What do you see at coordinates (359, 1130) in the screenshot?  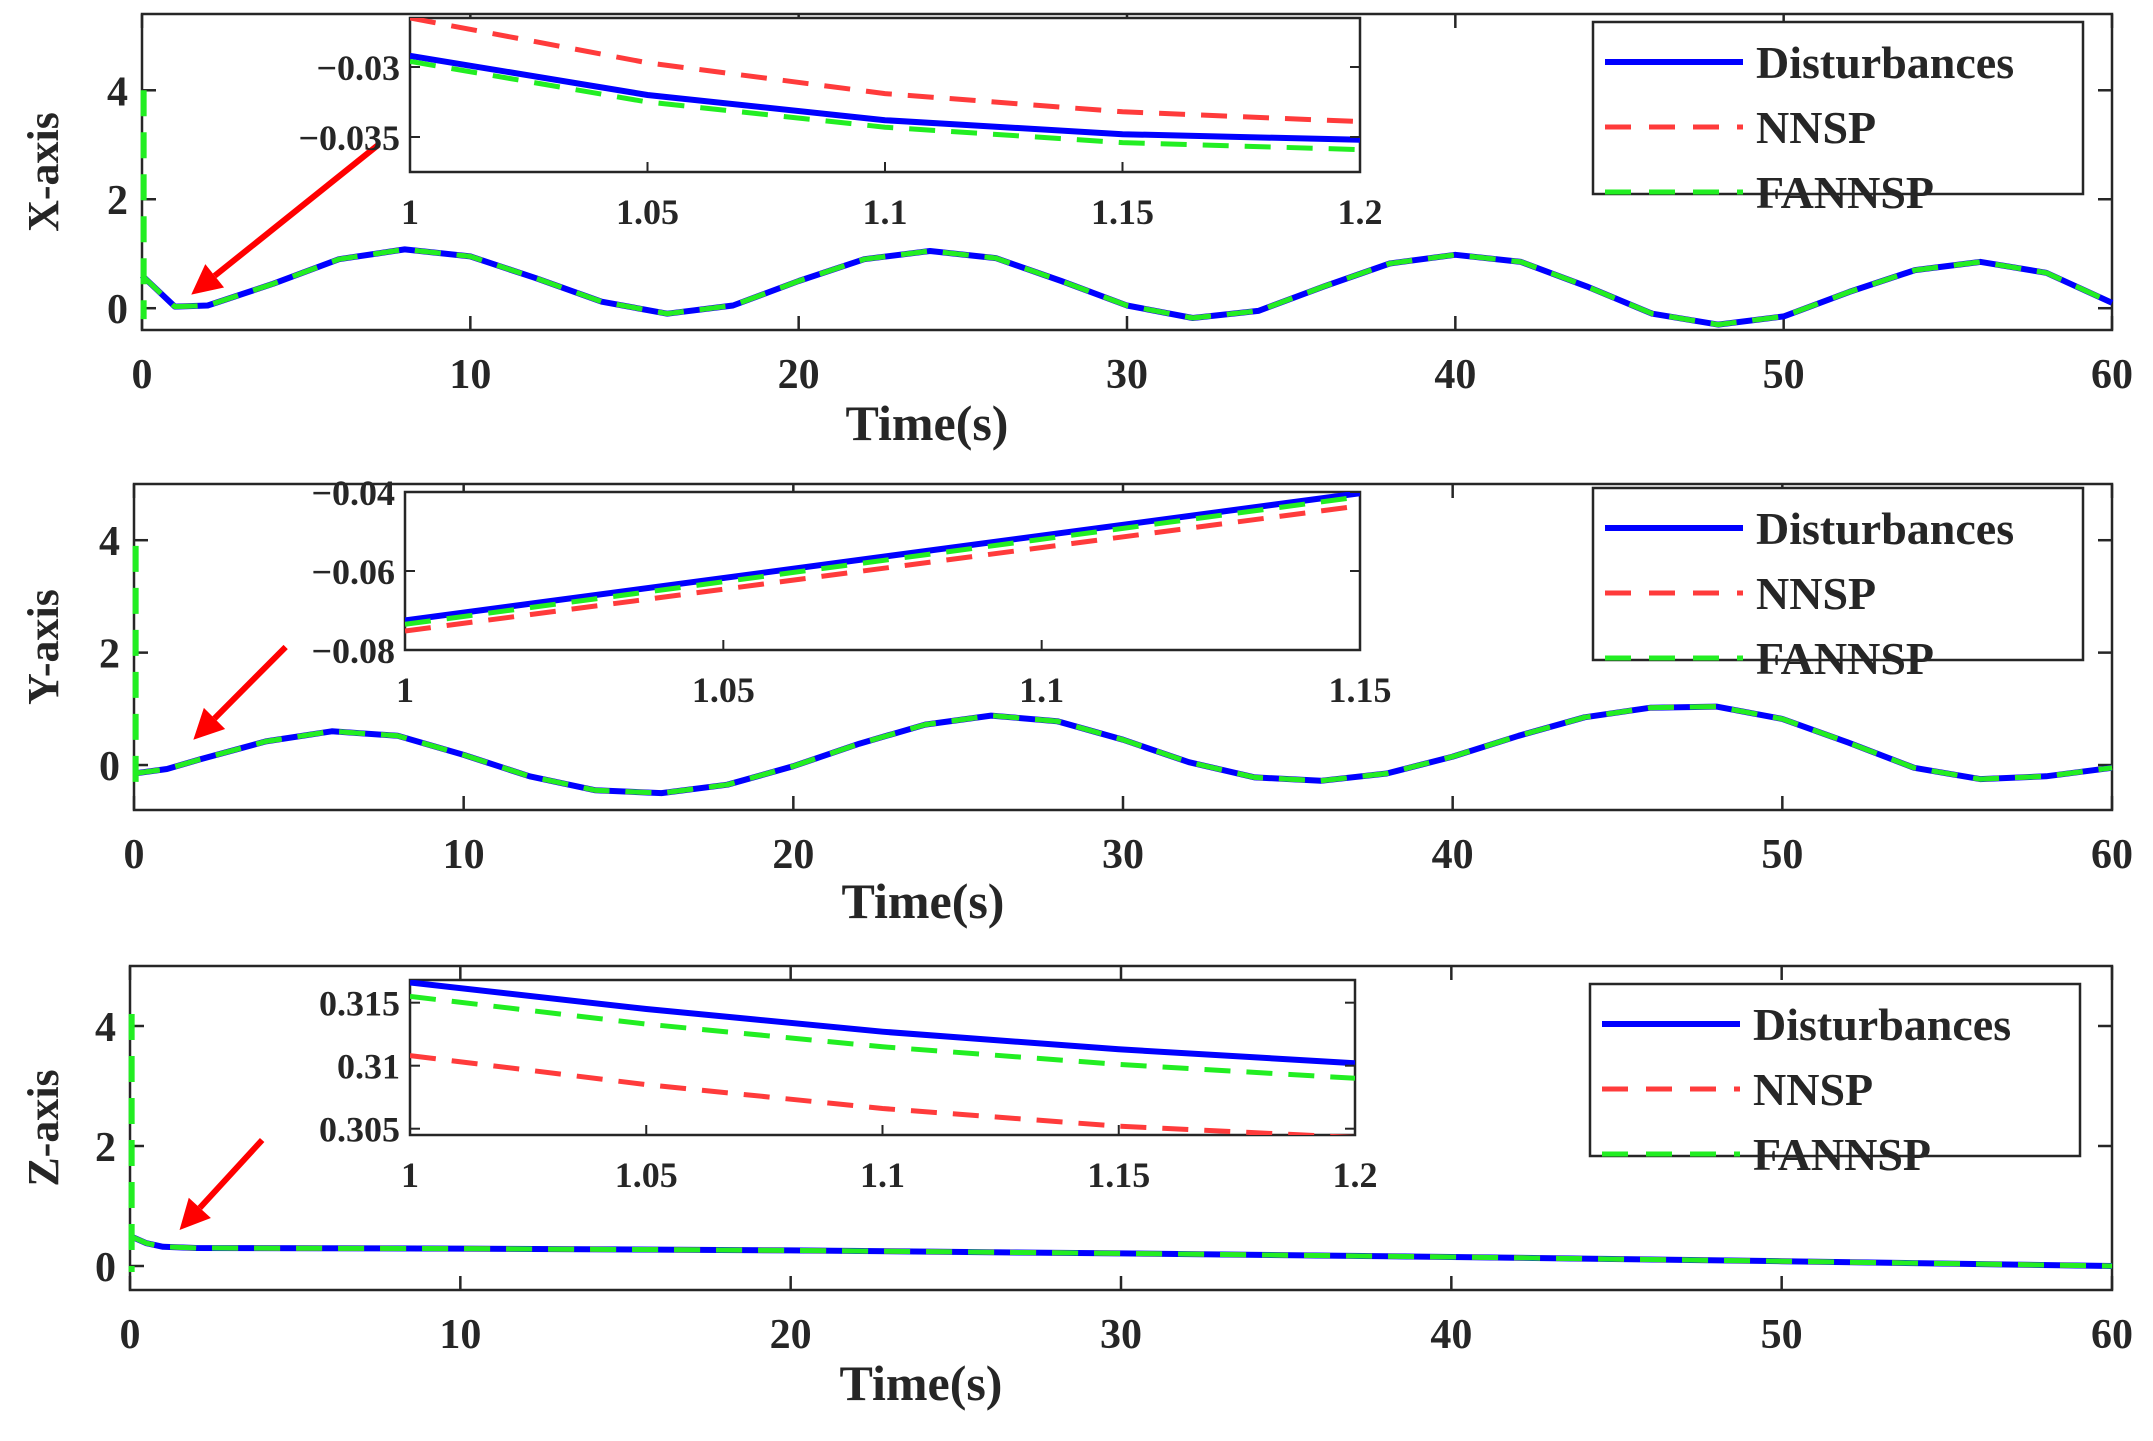 I see `inset-y-tick-label: 0.305` at bounding box center [359, 1130].